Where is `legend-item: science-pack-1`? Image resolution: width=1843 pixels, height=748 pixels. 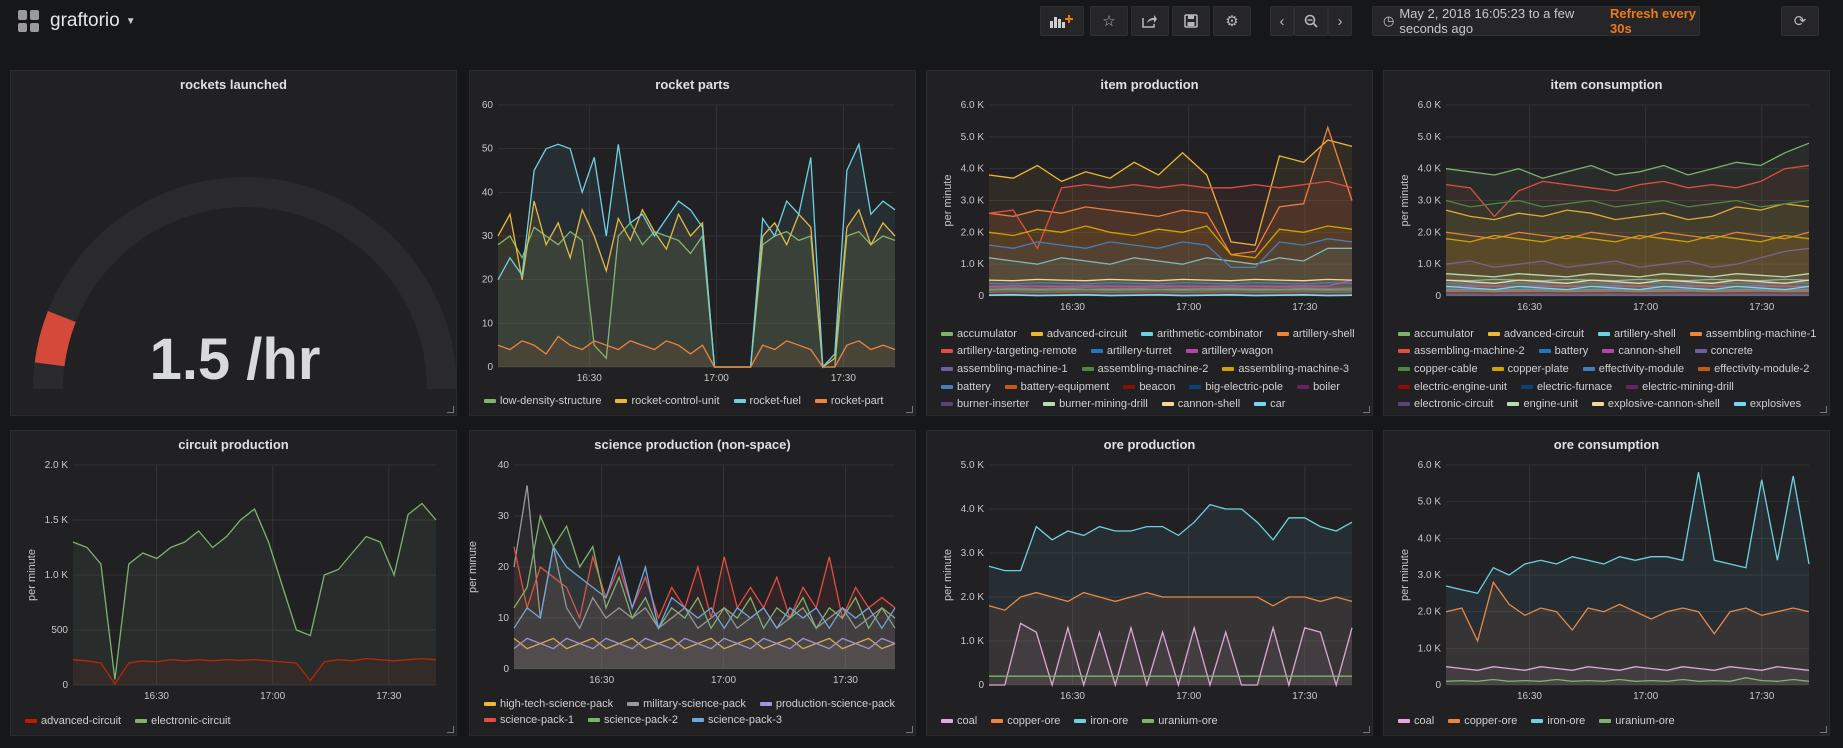 legend-item: science-pack-1 is located at coordinates (529, 720).